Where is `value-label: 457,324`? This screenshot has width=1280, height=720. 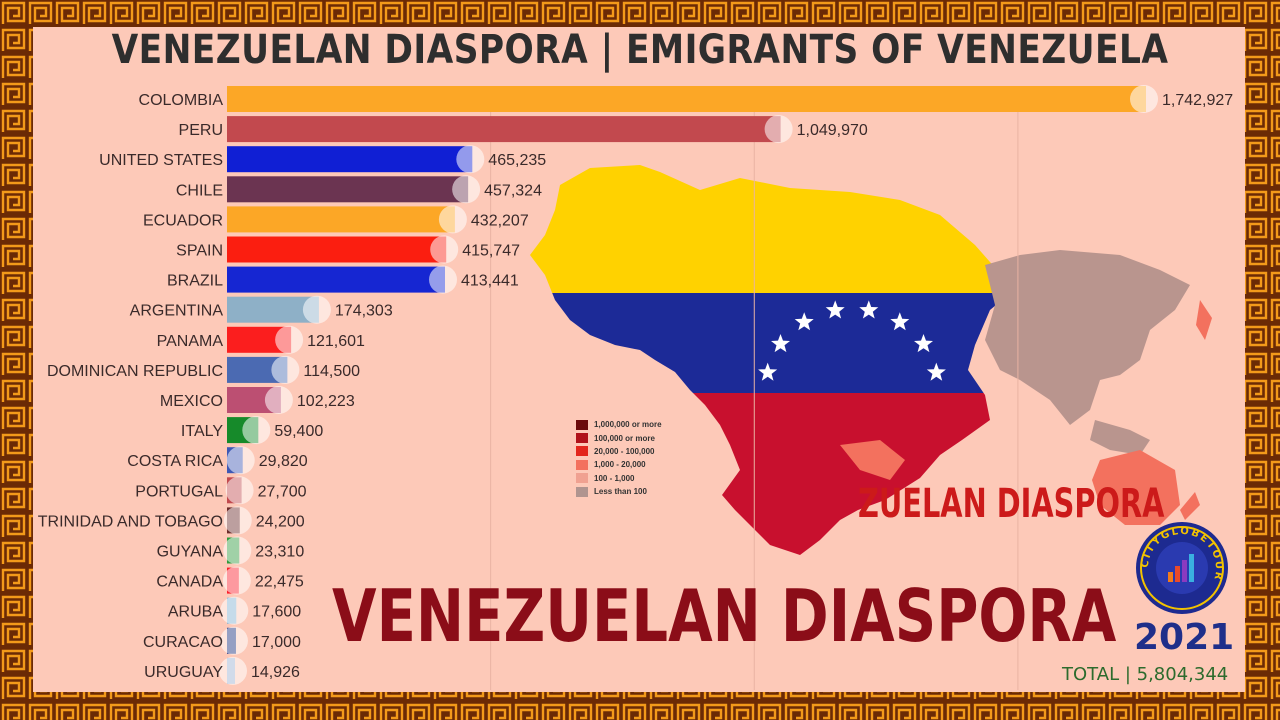
value-label: 457,324 is located at coordinates (513, 190).